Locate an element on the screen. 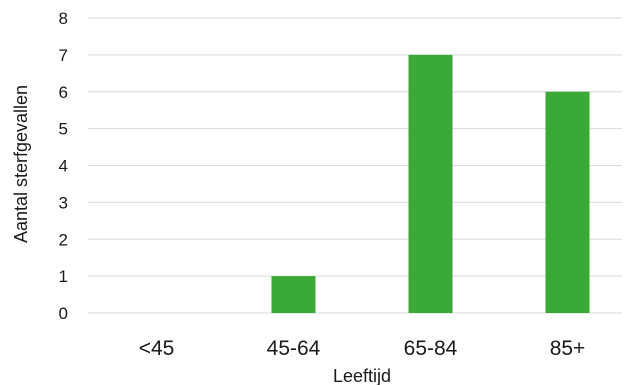 The height and width of the screenshot is (385, 628). y-tick-label: 8 is located at coordinates (63, 18).